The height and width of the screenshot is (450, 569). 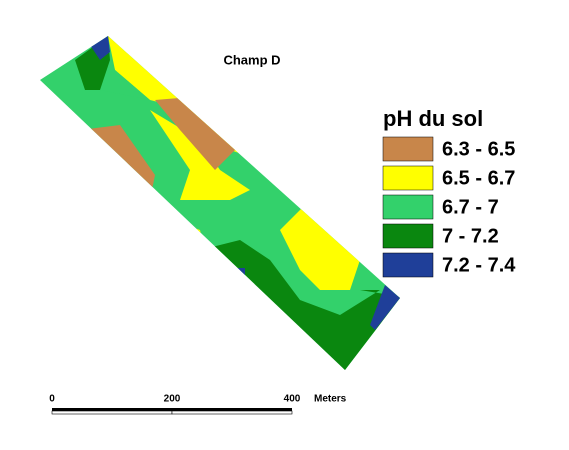 I want to click on legend-label: 7.2 - 7.4, so click(x=479, y=265).